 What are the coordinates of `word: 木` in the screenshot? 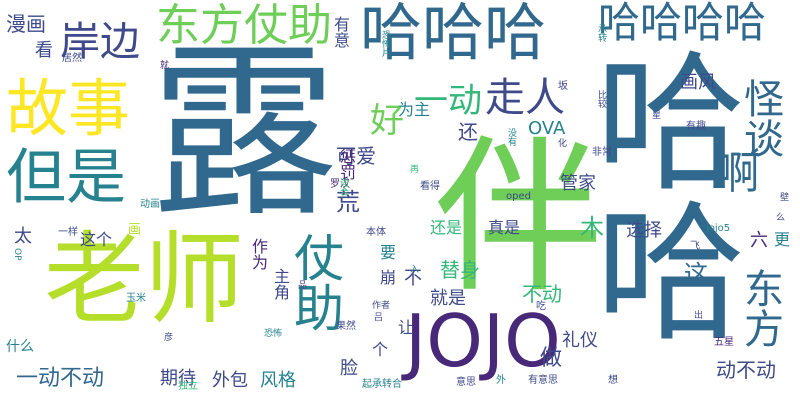 It's located at (592, 228).